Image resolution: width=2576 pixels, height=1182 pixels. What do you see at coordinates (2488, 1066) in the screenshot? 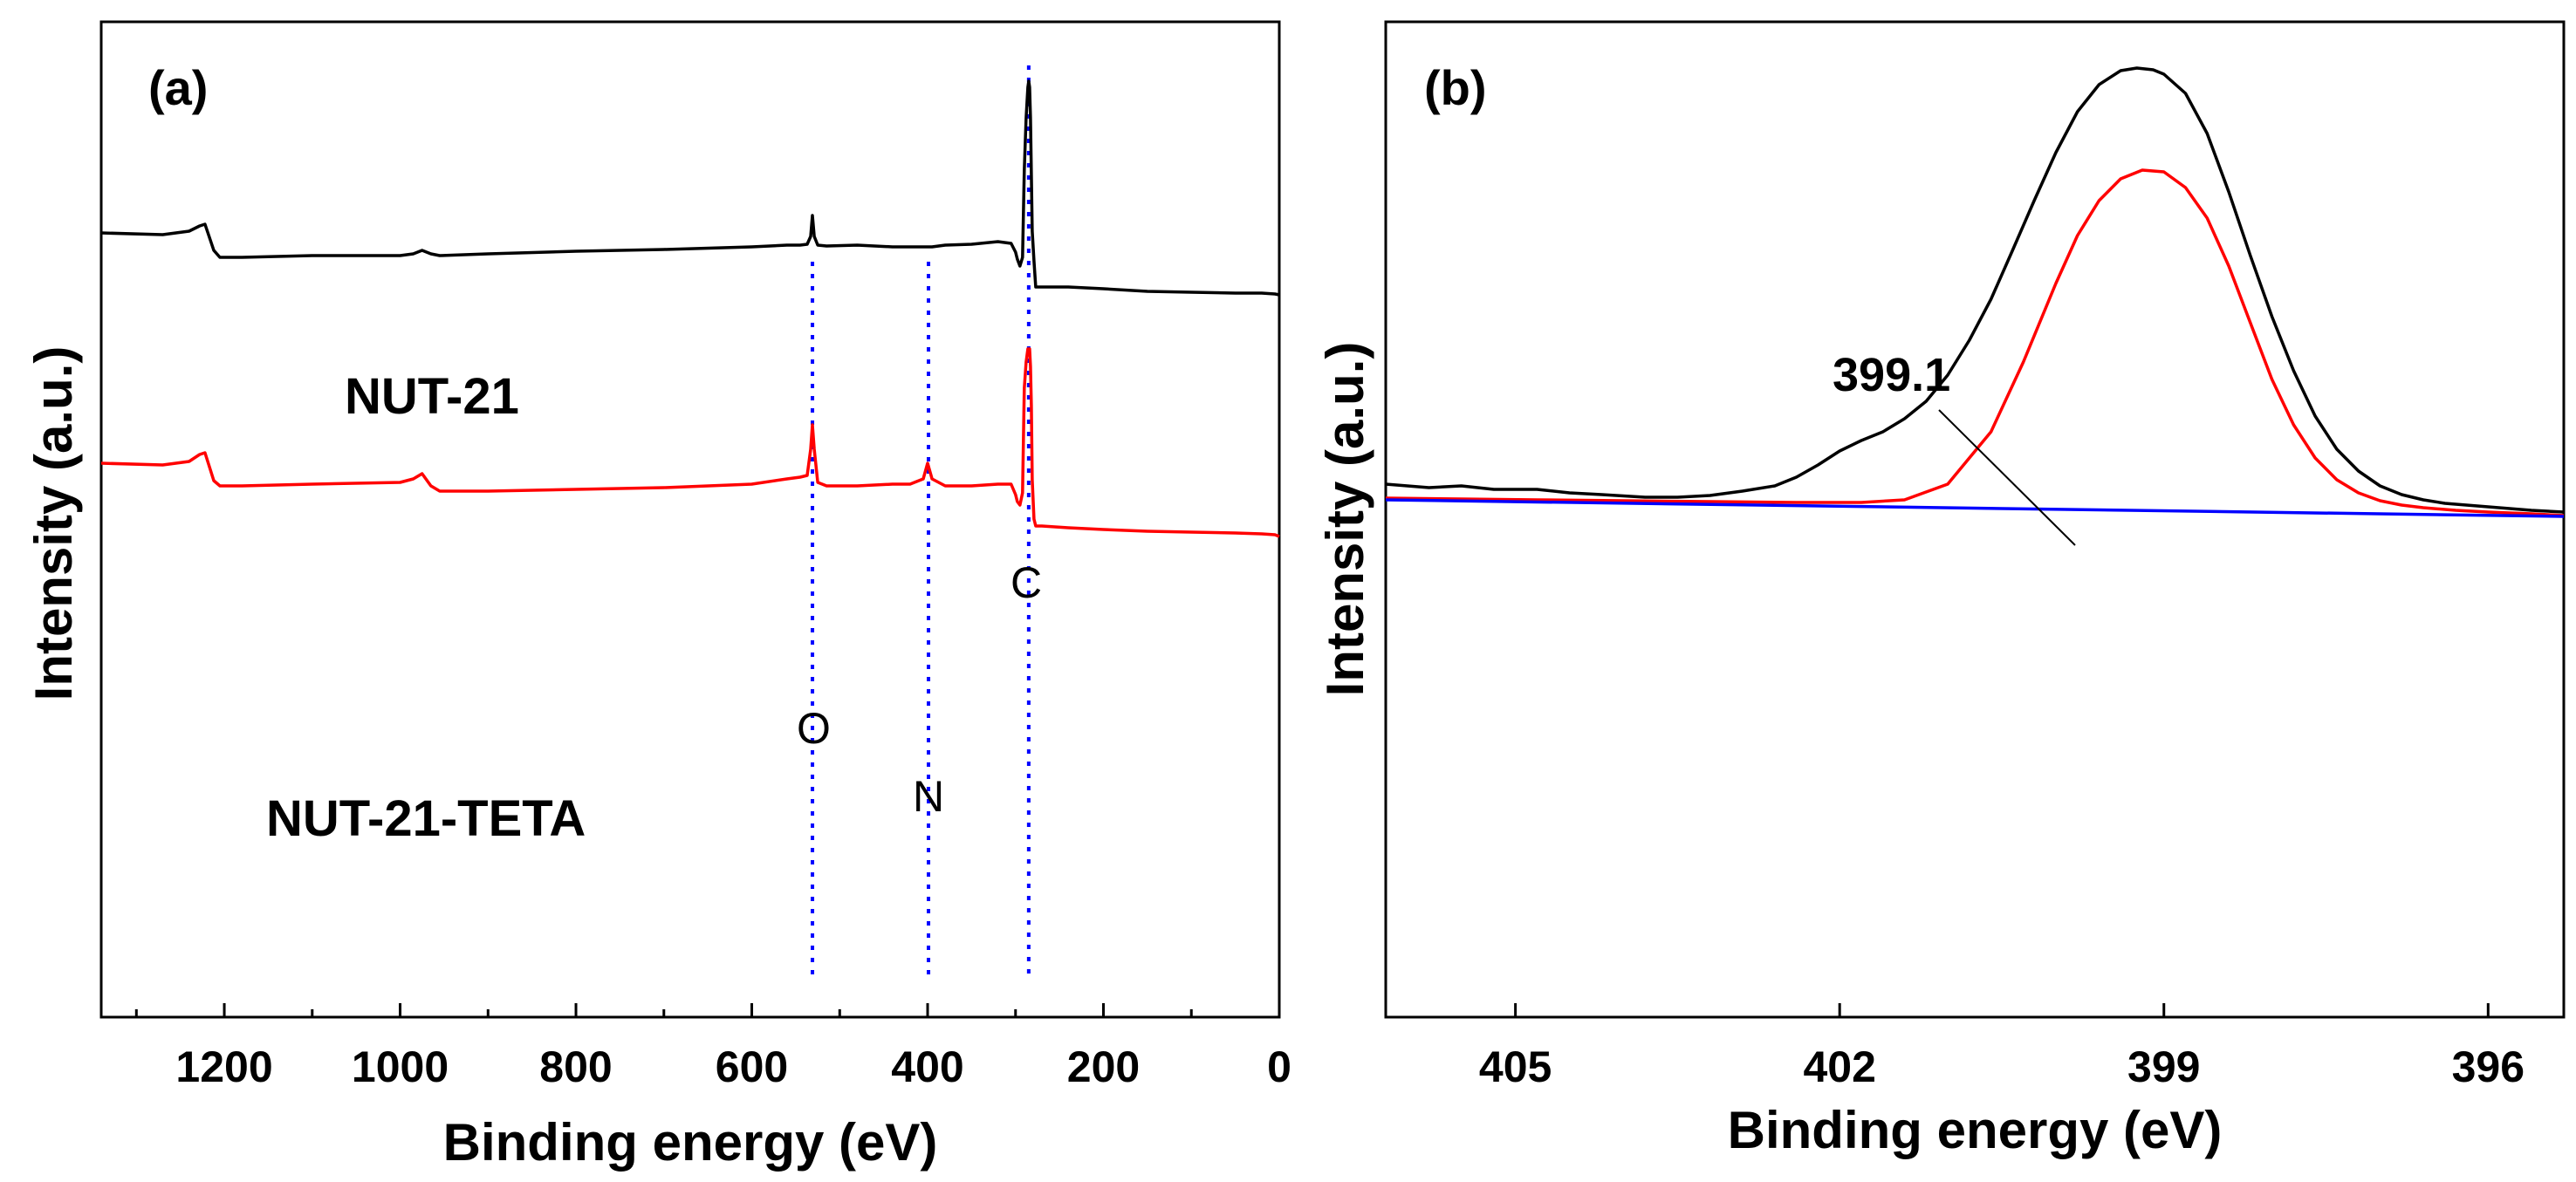
I see `panel-b-x-tick-label-396: 396` at bounding box center [2488, 1066].